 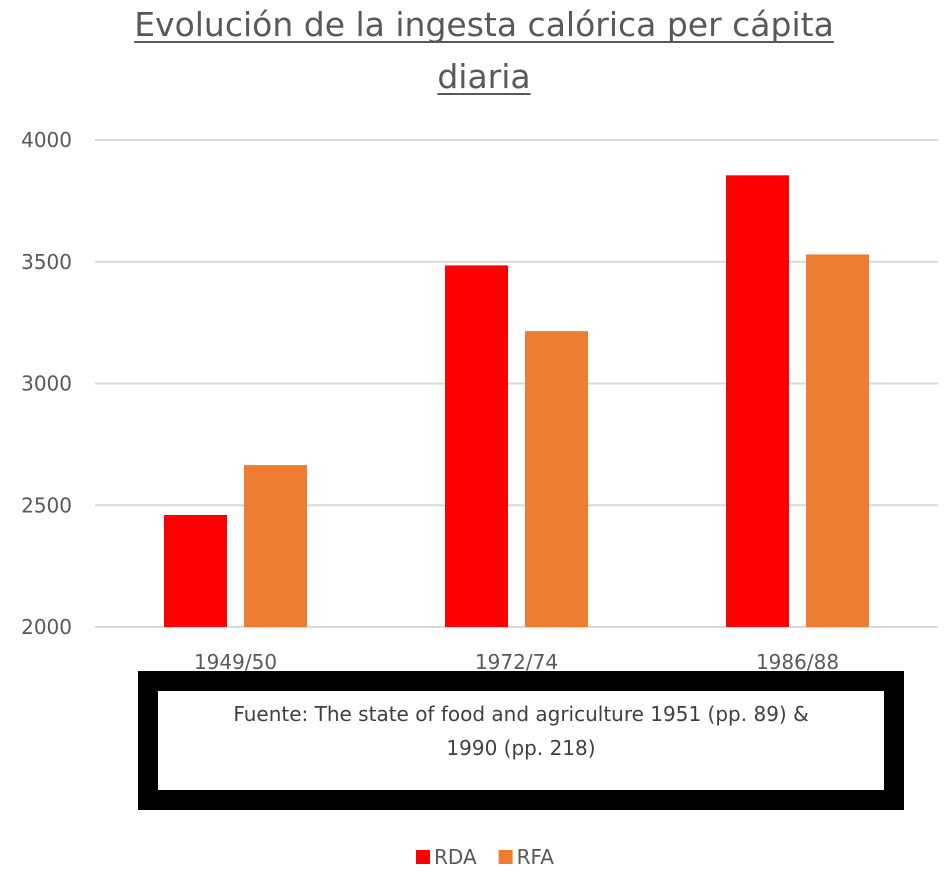 What do you see at coordinates (521, 748) in the screenshot?
I see `source-note-line-2: 1990 (pp. 218)` at bounding box center [521, 748].